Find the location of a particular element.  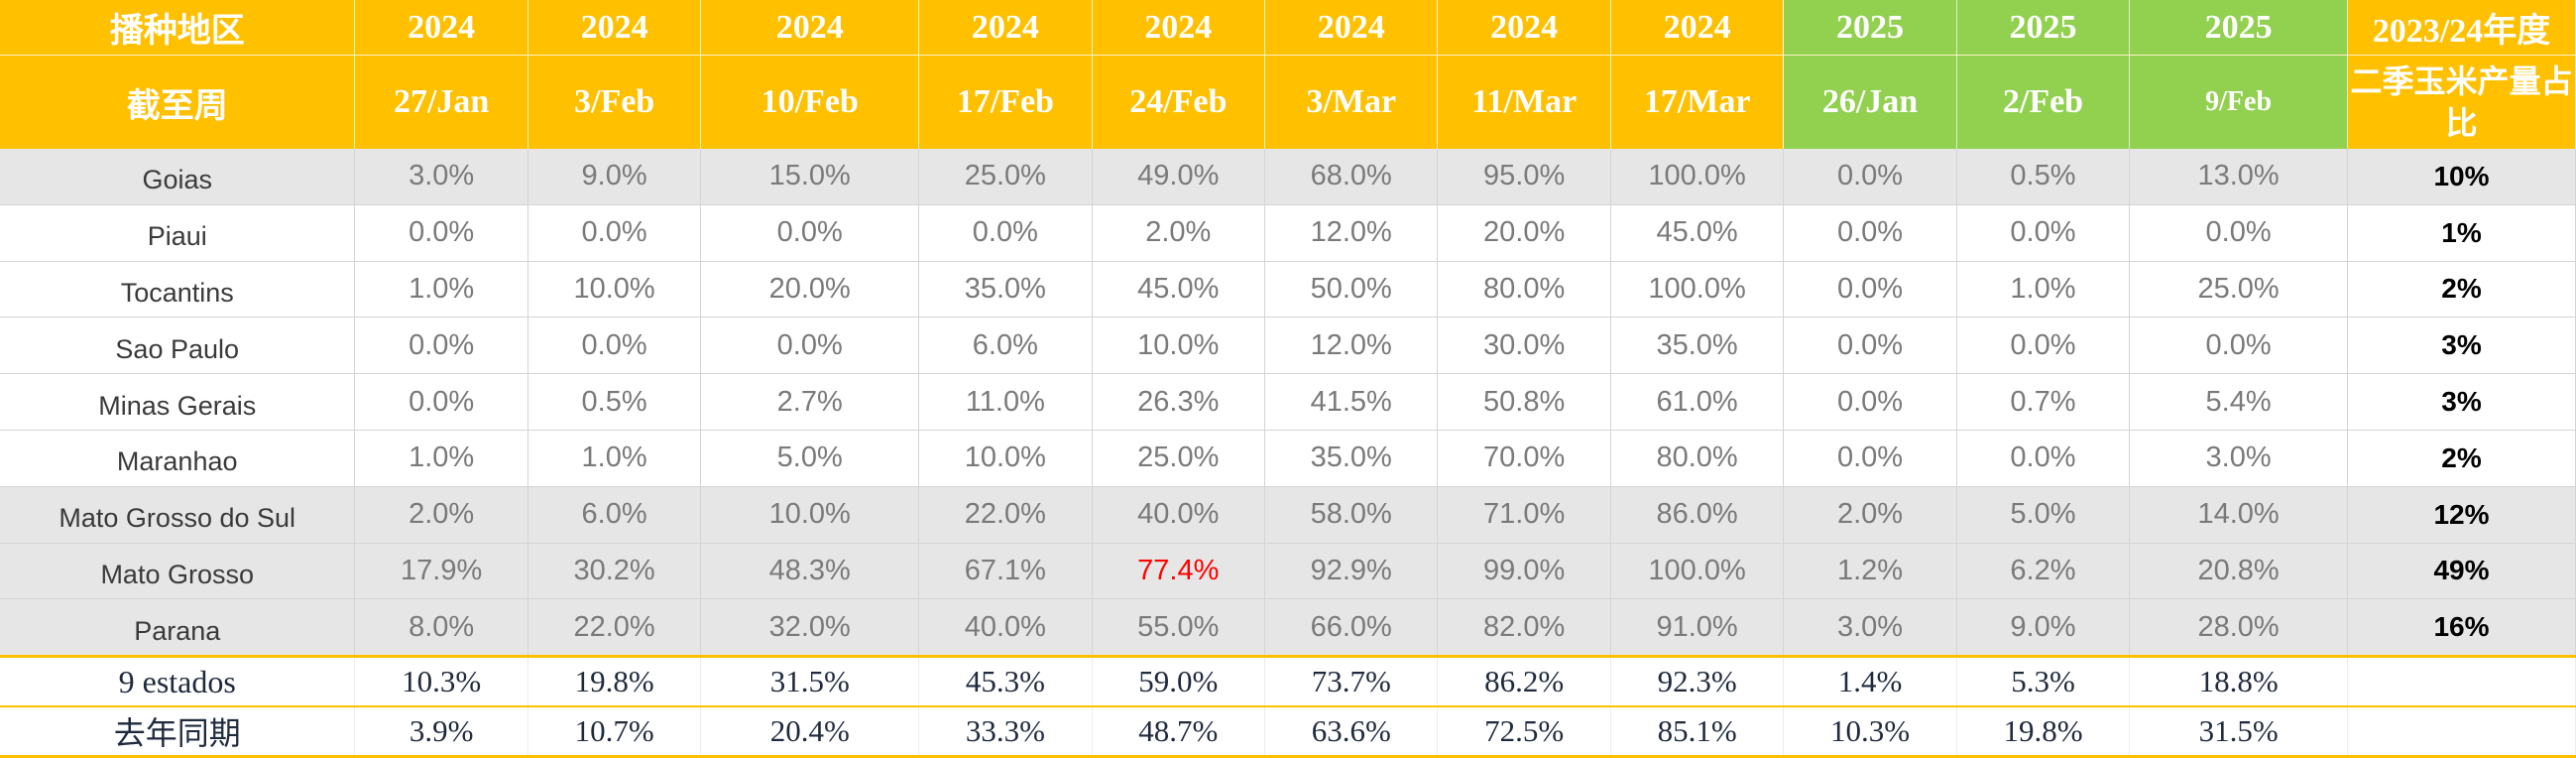

production-share-cell: 12% is located at coordinates (2461, 515).